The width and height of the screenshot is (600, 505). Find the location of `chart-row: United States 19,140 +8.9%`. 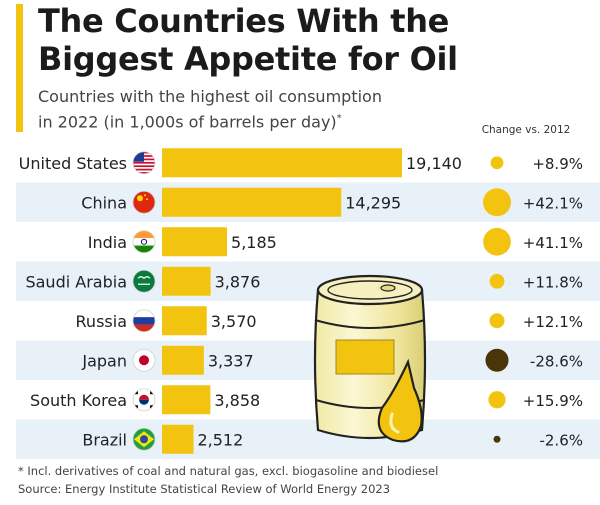

chart-row: United States 19,140 +8.9% is located at coordinates (301, 163).